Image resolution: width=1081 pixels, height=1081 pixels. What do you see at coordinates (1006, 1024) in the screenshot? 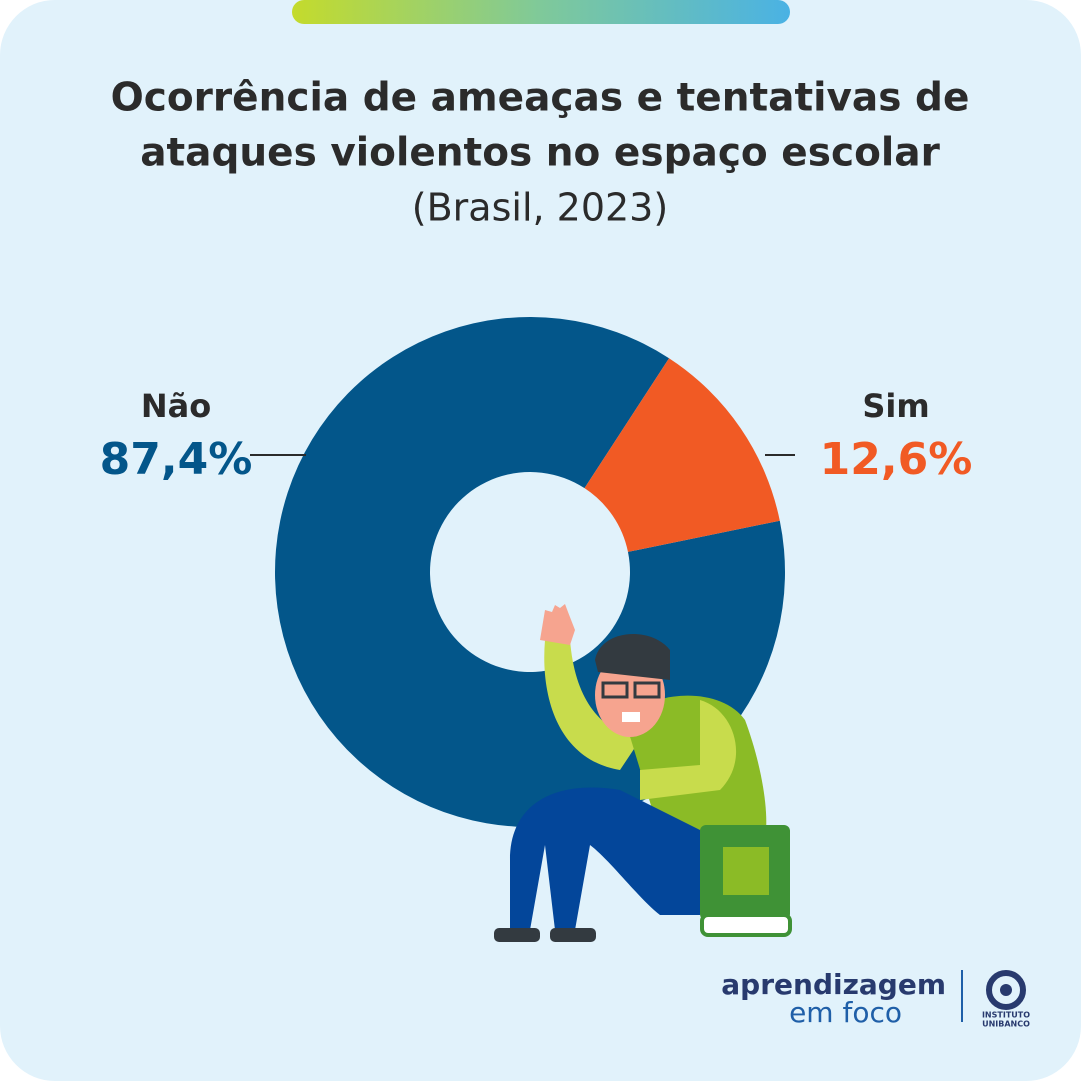
I see `logo-brand: UNIBANCO` at bounding box center [1006, 1024].